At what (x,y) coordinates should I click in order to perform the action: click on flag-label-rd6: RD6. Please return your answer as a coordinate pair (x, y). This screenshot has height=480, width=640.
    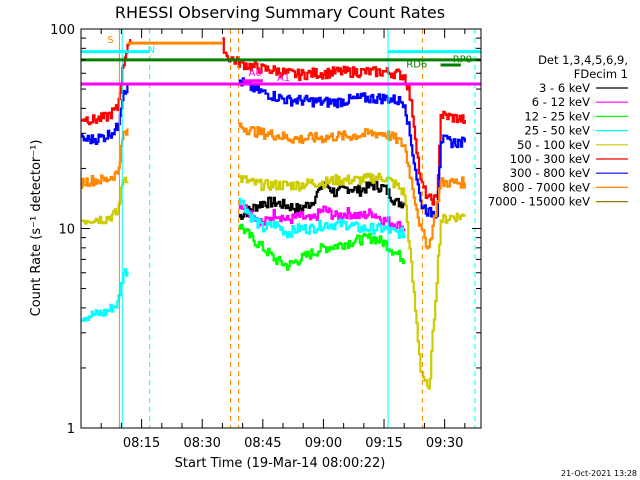
    Looking at the image, I should click on (416, 65).